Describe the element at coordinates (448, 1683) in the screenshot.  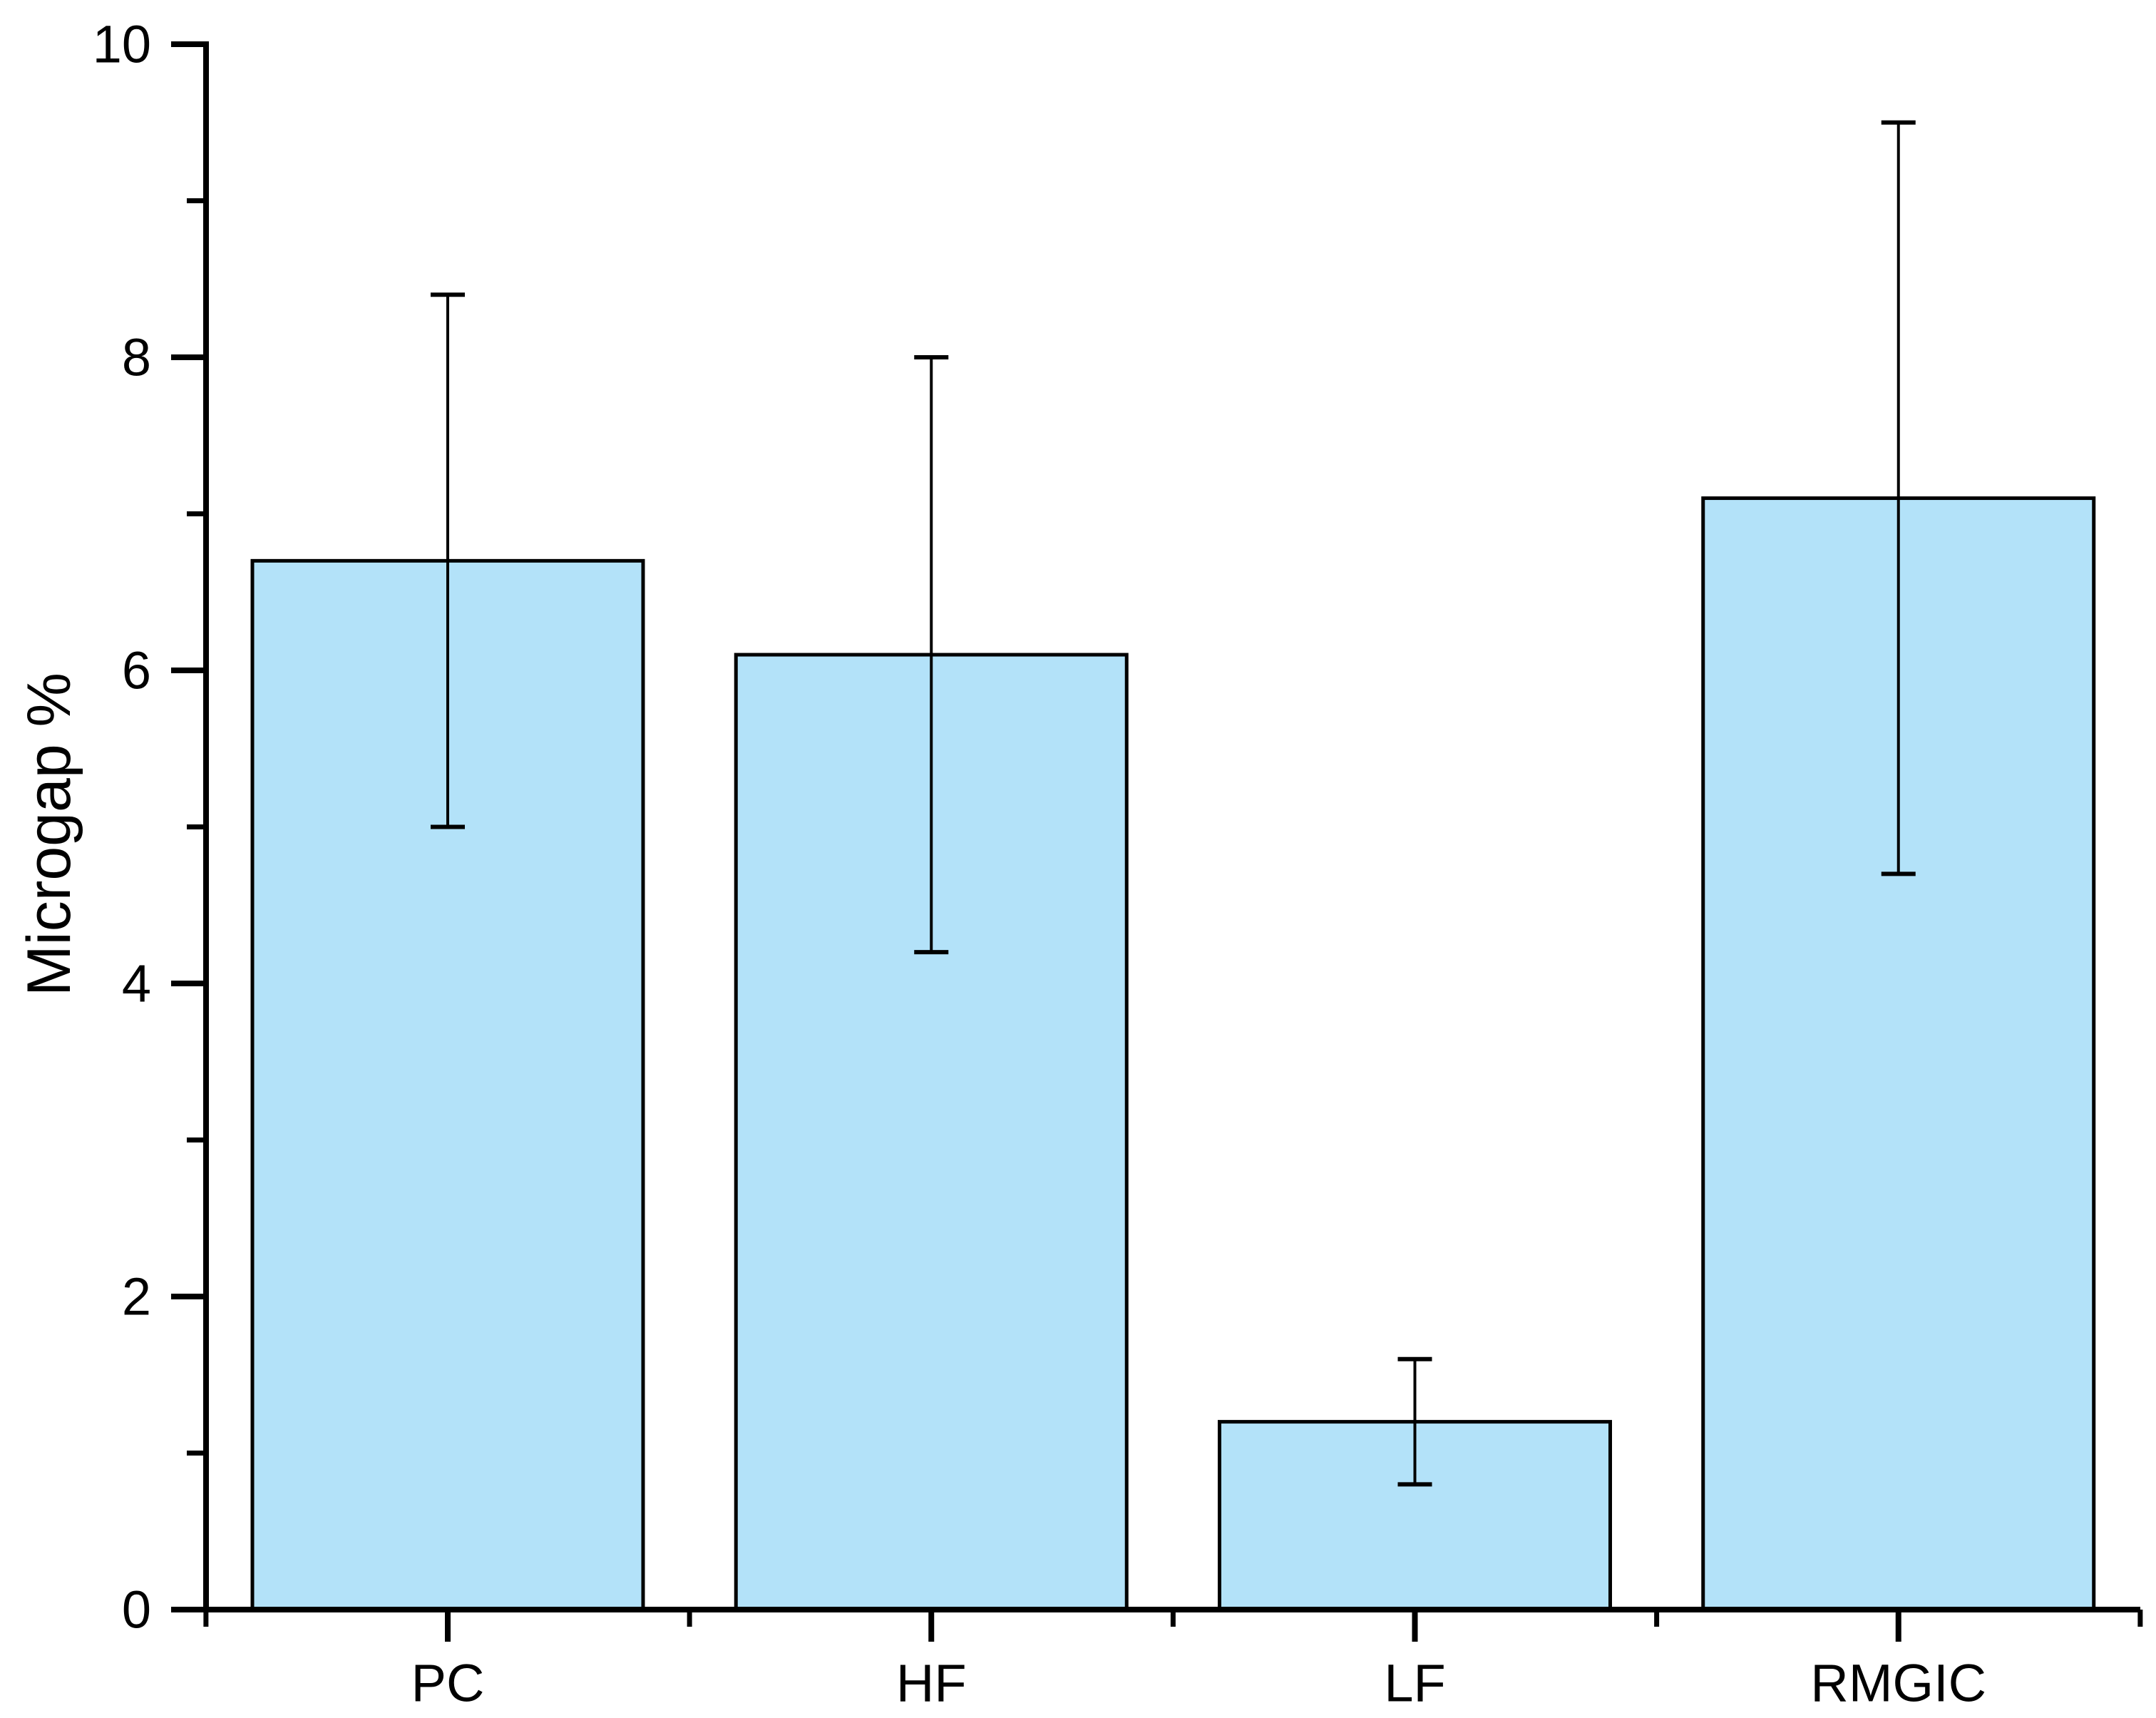
I see `x-category-label-PC: PC` at that location.